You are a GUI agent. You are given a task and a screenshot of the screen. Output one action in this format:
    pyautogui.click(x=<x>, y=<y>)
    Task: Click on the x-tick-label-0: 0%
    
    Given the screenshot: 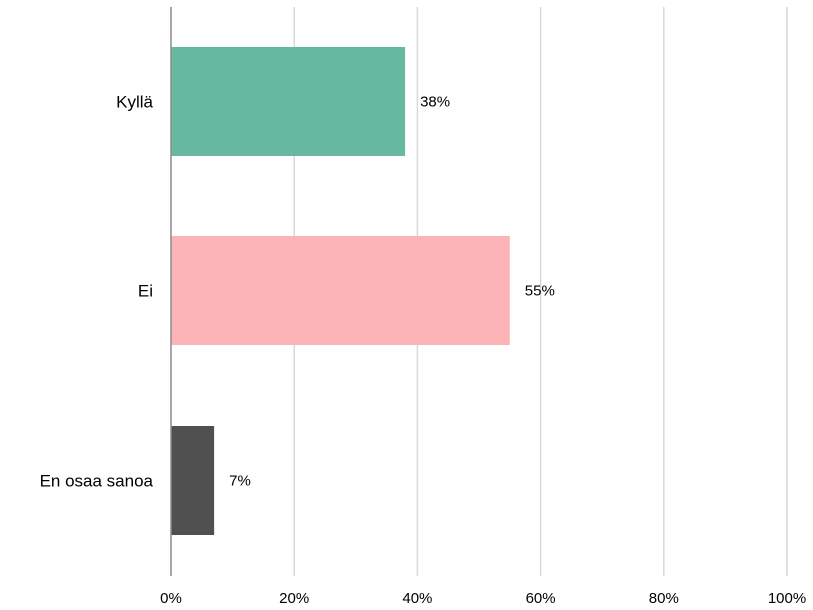 What is the action you would take?
    pyautogui.click(x=171, y=597)
    